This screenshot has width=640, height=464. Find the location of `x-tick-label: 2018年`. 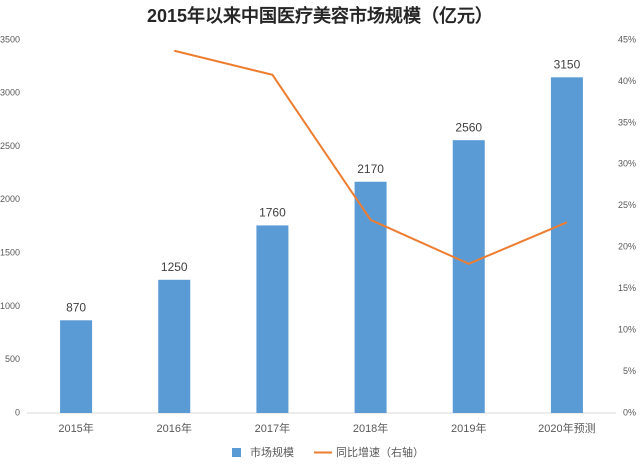

x-tick-label: 2018年 is located at coordinates (370, 428).